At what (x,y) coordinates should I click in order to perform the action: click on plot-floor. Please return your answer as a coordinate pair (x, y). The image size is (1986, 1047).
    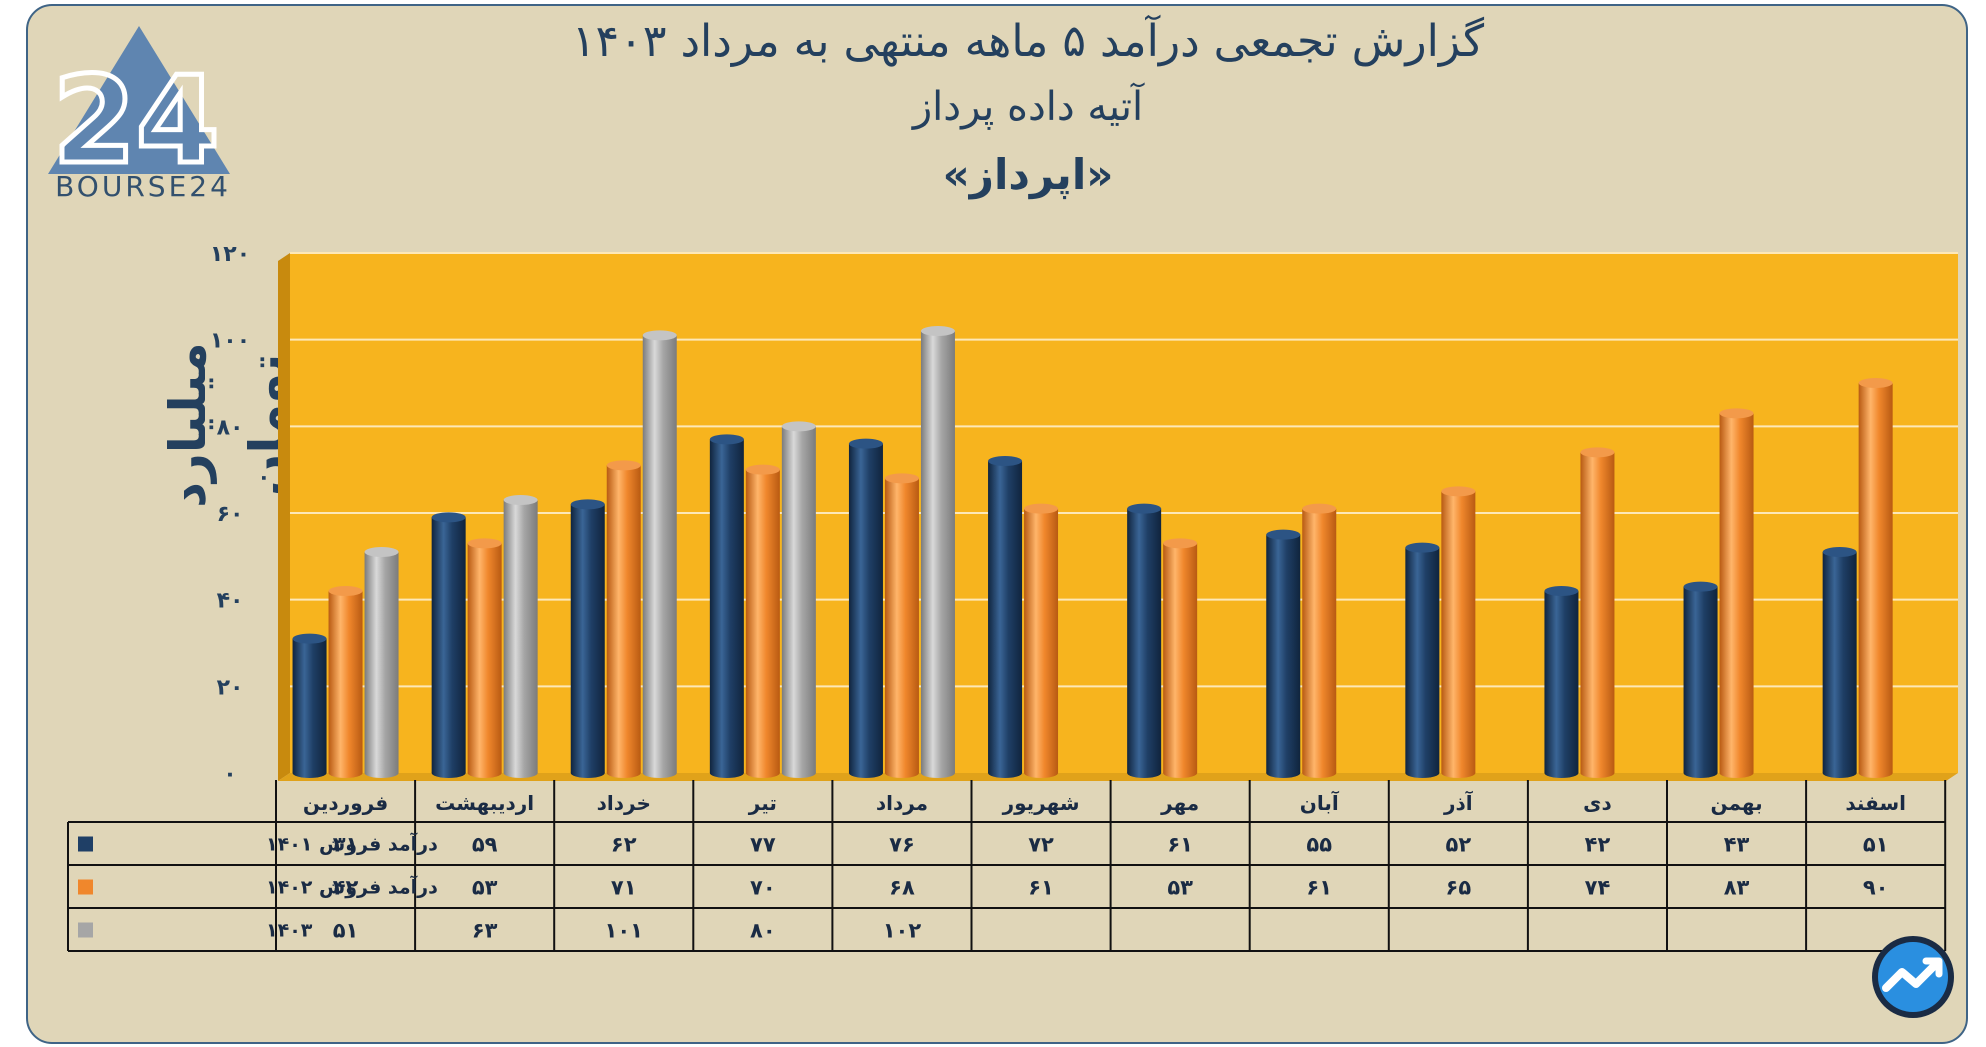
    Looking at the image, I should click on (1118, 777).